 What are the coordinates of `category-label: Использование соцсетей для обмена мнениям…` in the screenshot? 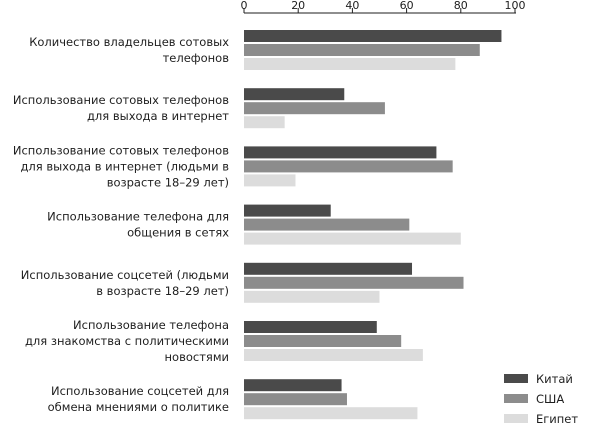 It's located at (138, 399).